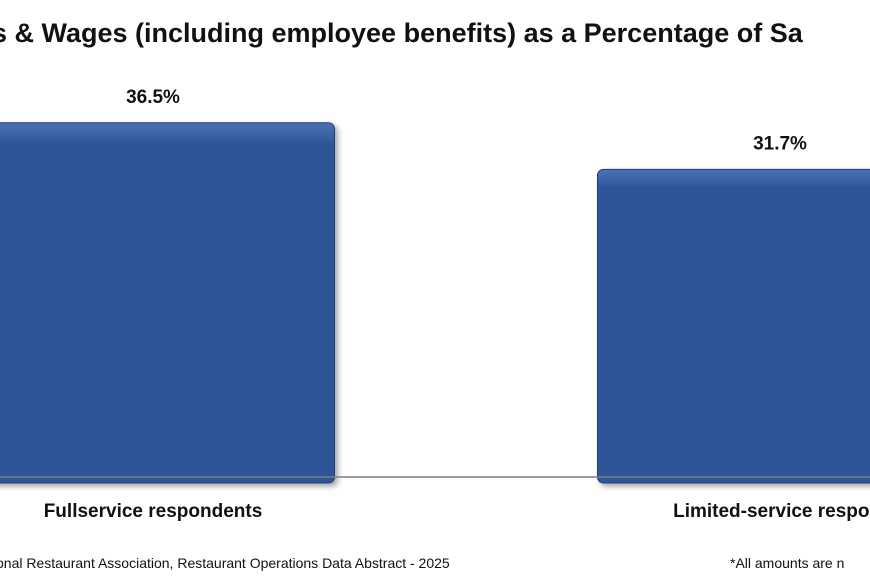 This screenshot has width=870, height=580. Describe the element at coordinates (771, 511) in the screenshot. I see `category-label-limited-service: Limited-service respor` at that location.